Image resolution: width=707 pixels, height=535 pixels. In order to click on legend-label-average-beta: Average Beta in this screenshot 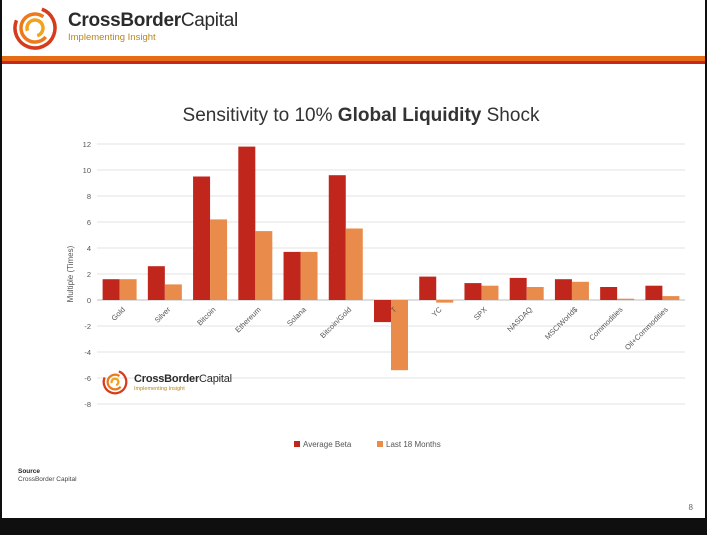, I will do `click(327, 444)`.